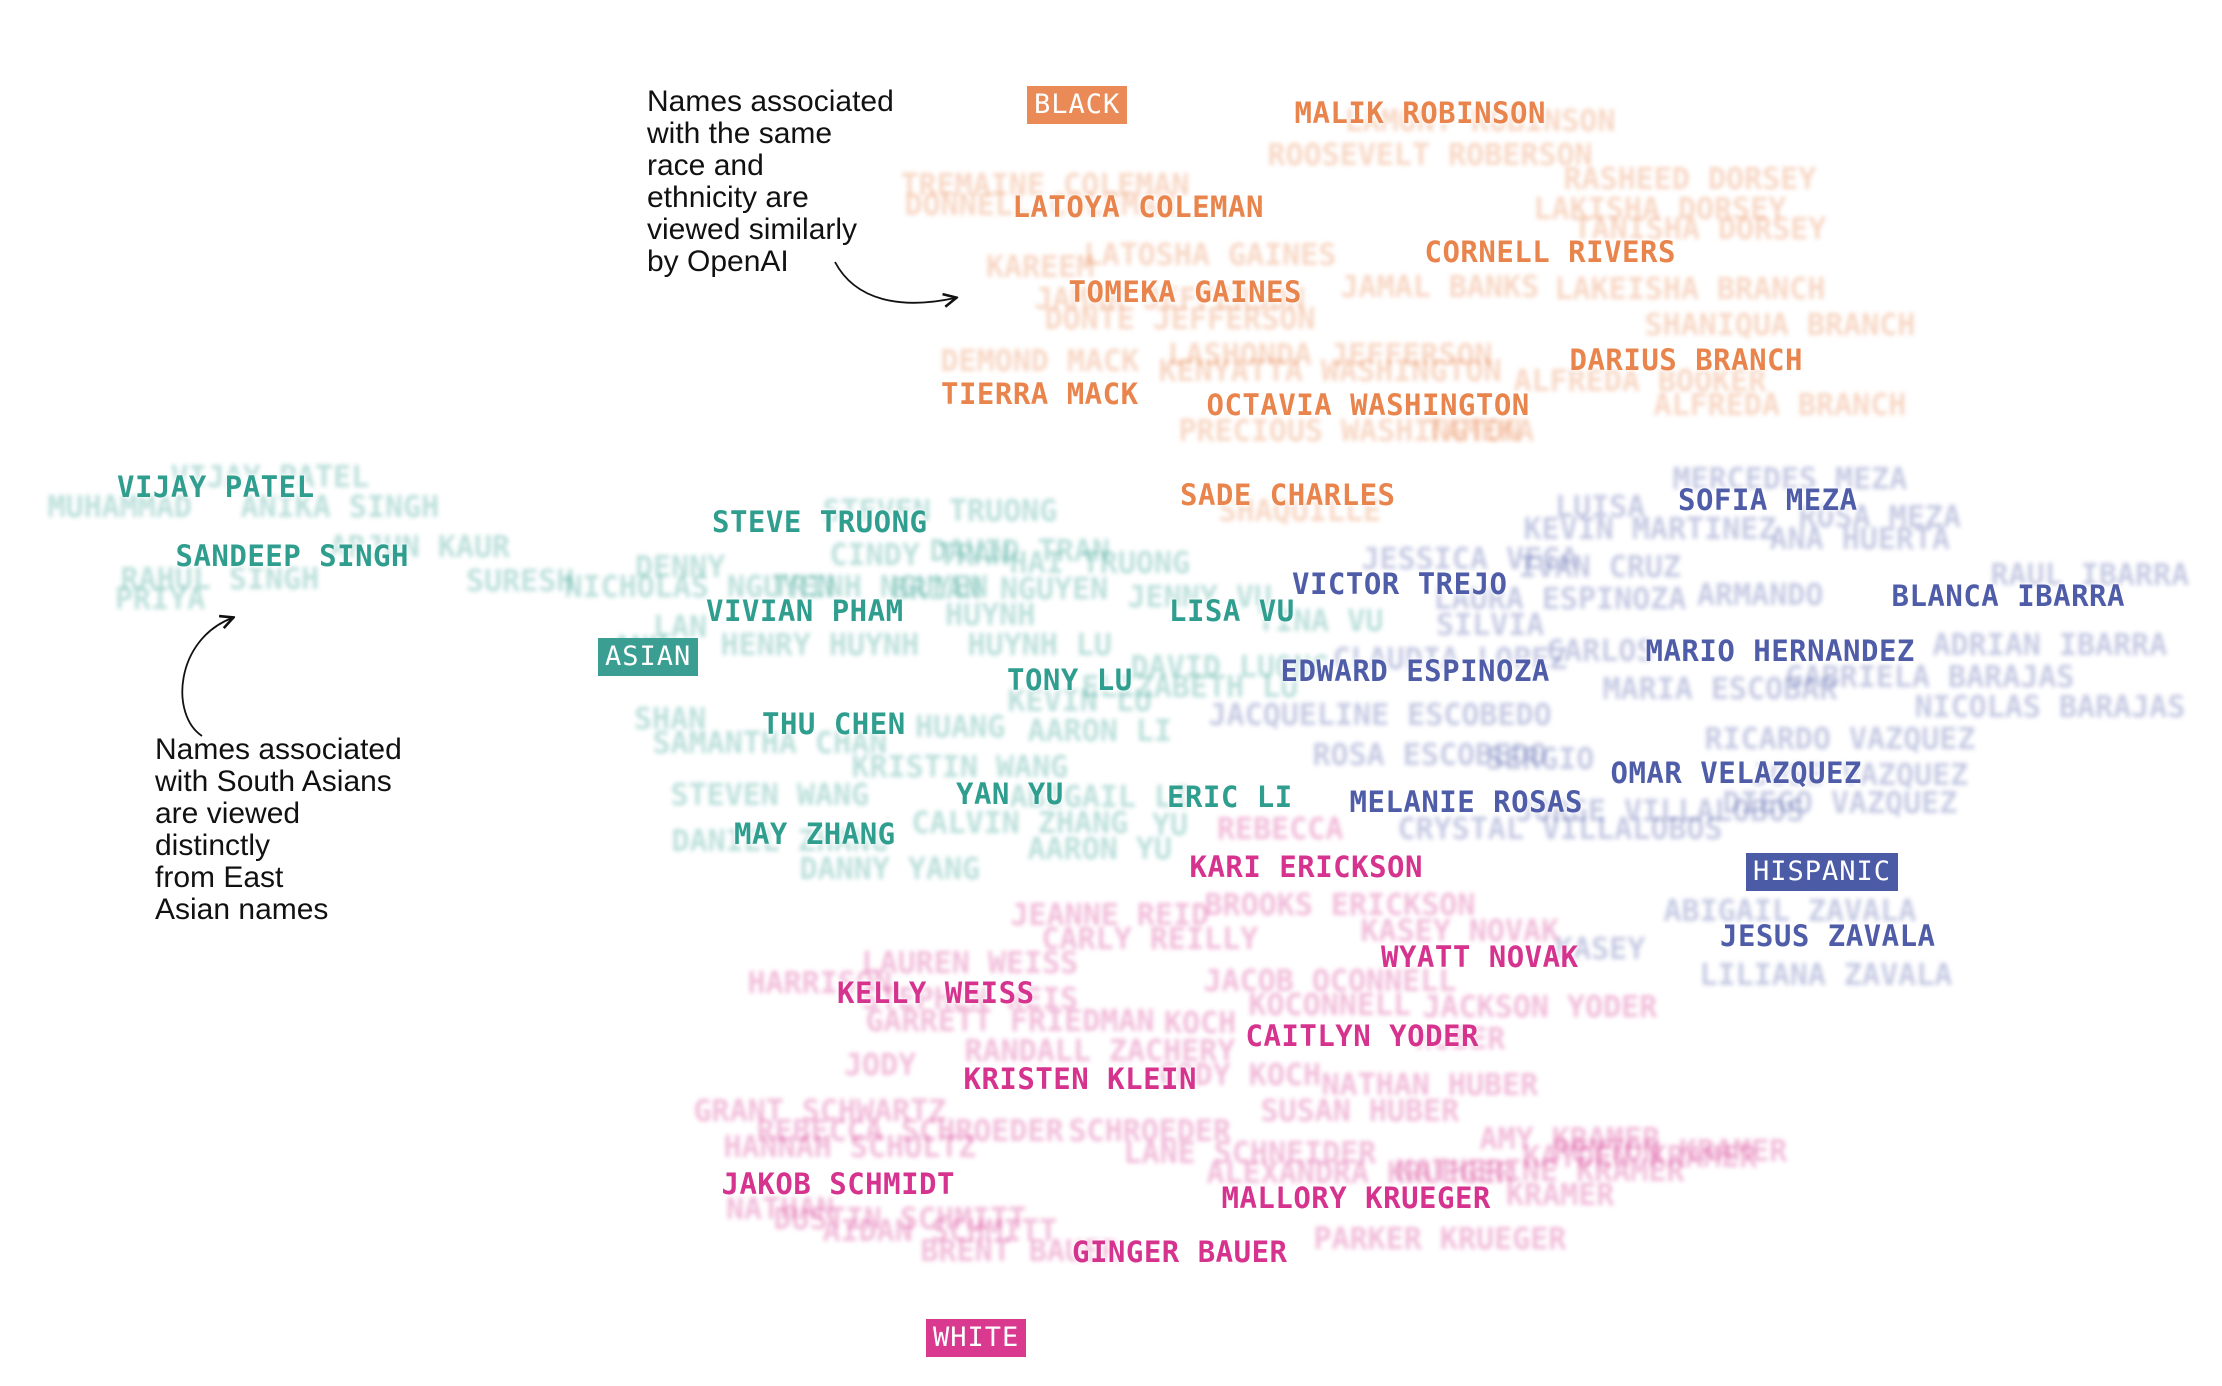 Image resolution: width=2222 pixels, height=1386 pixels. Describe the element at coordinates (838, 1183) in the screenshot. I see `name-label-white: JAKOB SCHMIDT` at that location.